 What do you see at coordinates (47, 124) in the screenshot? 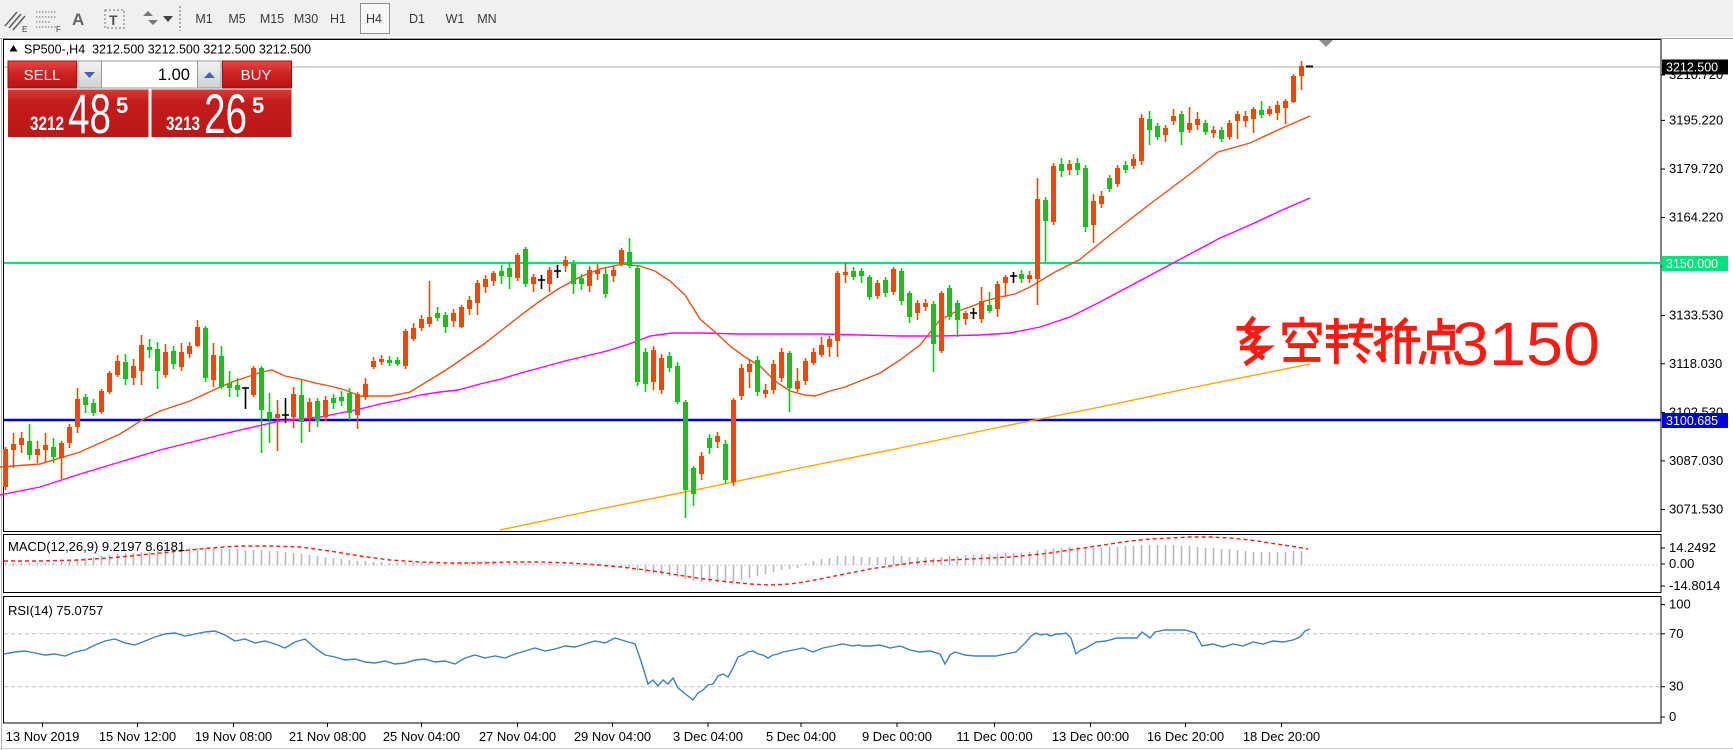
I see `svg-text: 3212` at bounding box center [47, 124].